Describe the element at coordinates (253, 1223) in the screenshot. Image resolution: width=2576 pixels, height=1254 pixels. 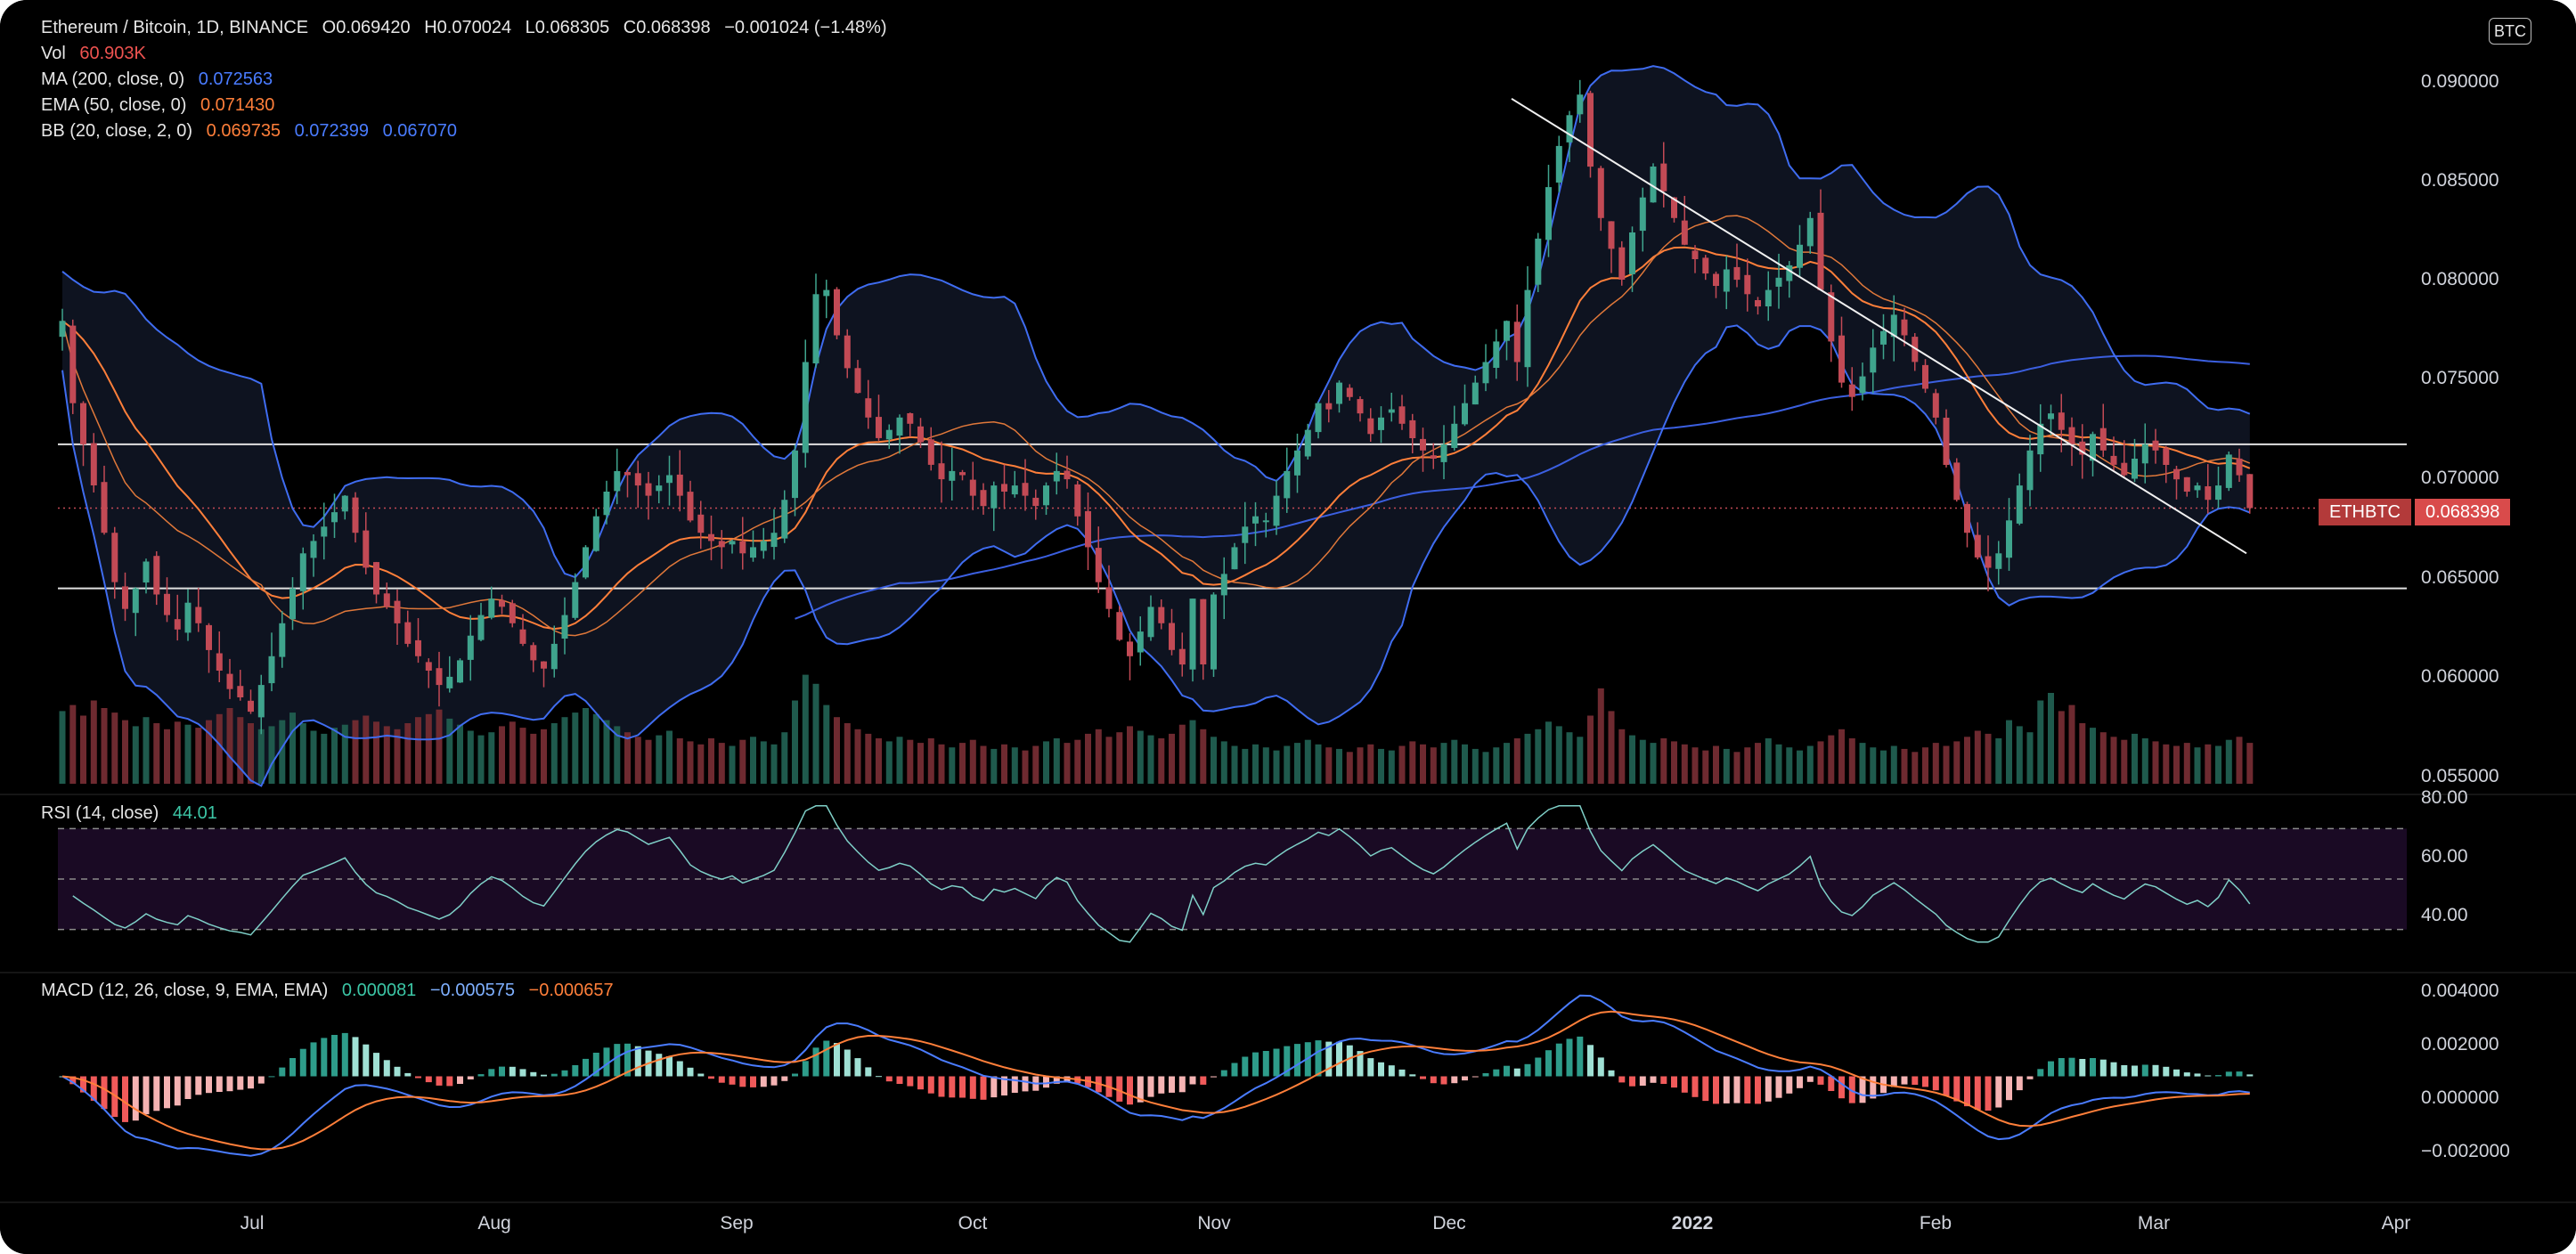
I see `x-tick-label: Jul` at that location.